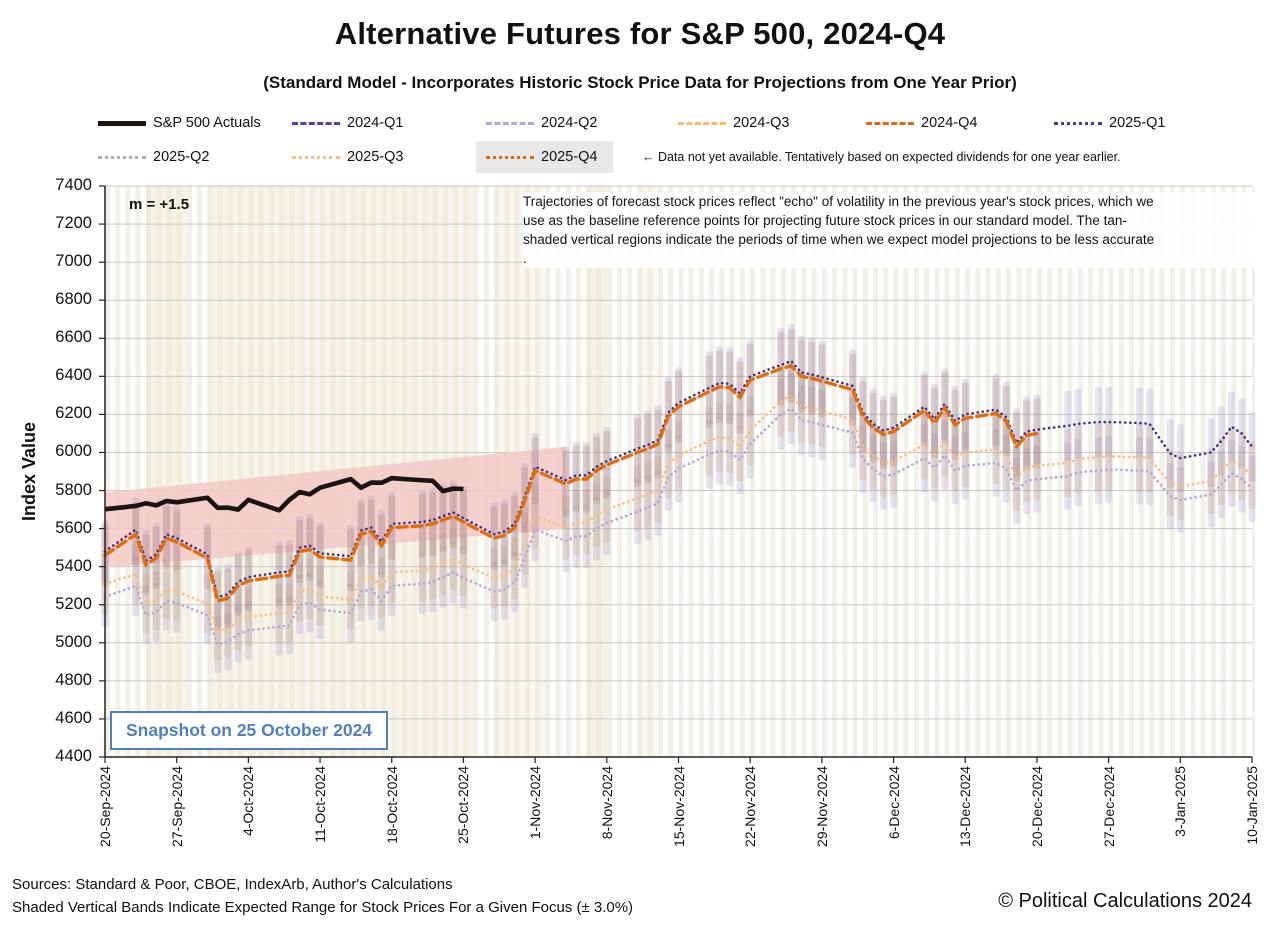 Image resolution: width=1280 pixels, height=930 pixels. What do you see at coordinates (750, 806) in the screenshot?
I see `x-axis-label: 22-Nov-2024` at bounding box center [750, 806].